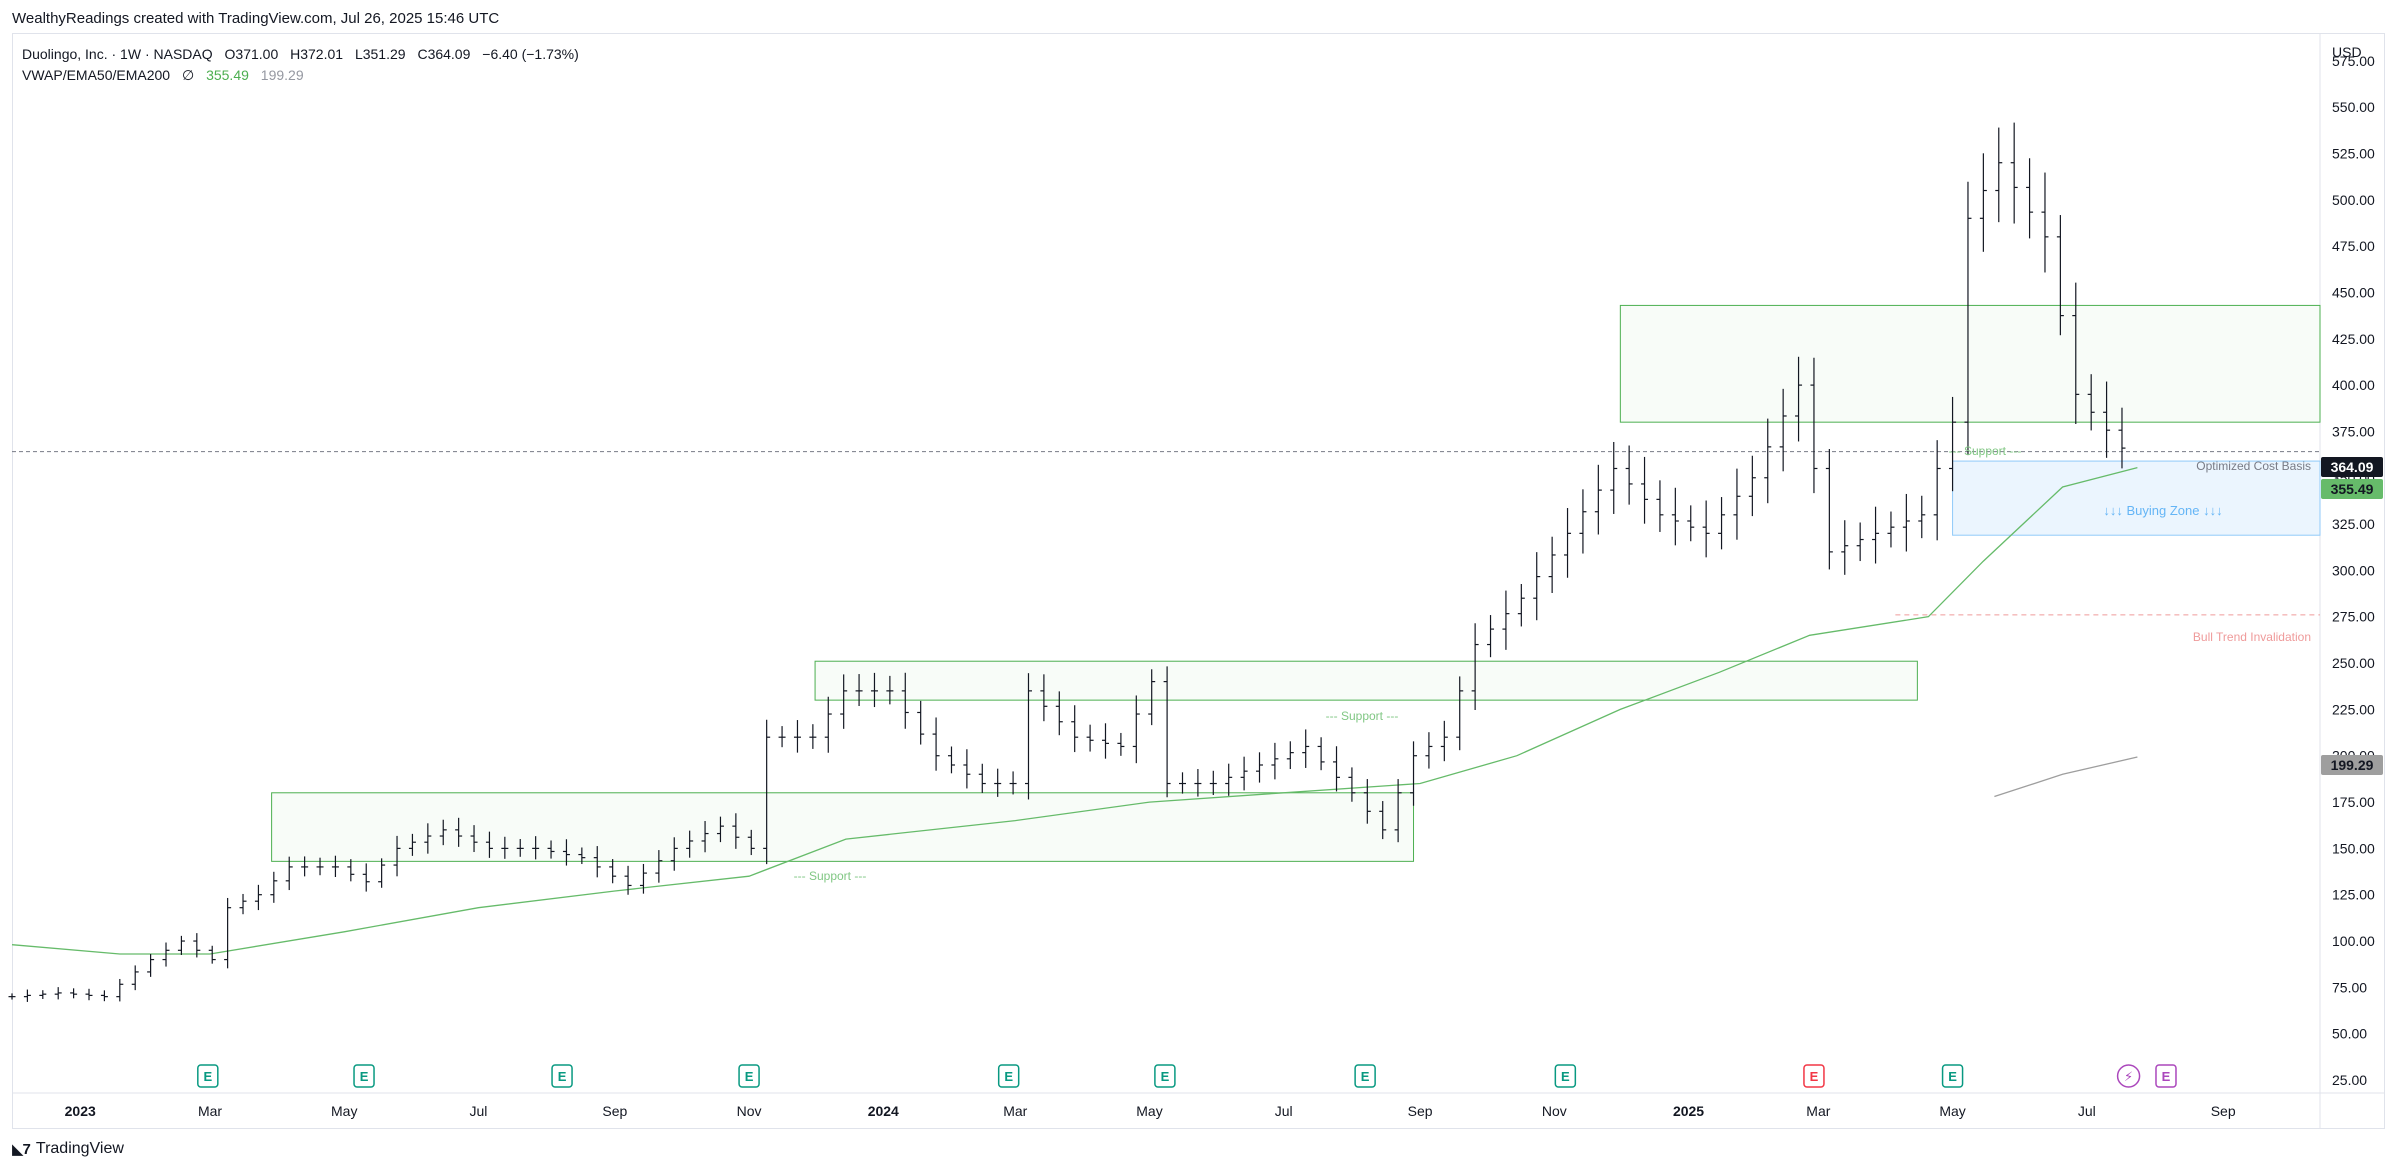  Describe the element at coordinates (2352, 489) in the screenshot. I see `ema50-tag: 355.49` at that location.